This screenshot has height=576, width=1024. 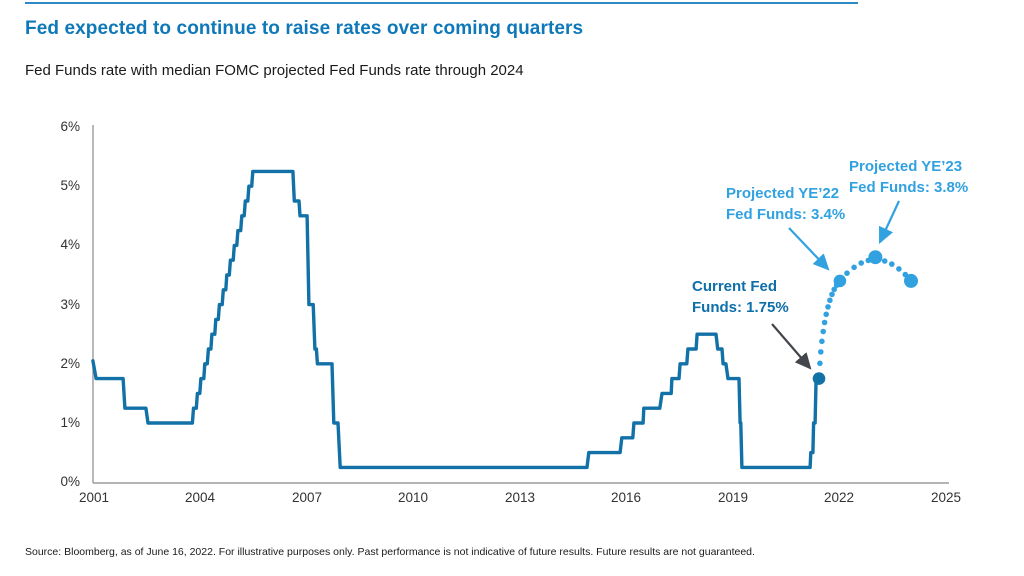 What do you see at coordinates (809, 249) in the screenshot?
I see `projected-ye22-arrow-icon` at bounding box center [809, 249].